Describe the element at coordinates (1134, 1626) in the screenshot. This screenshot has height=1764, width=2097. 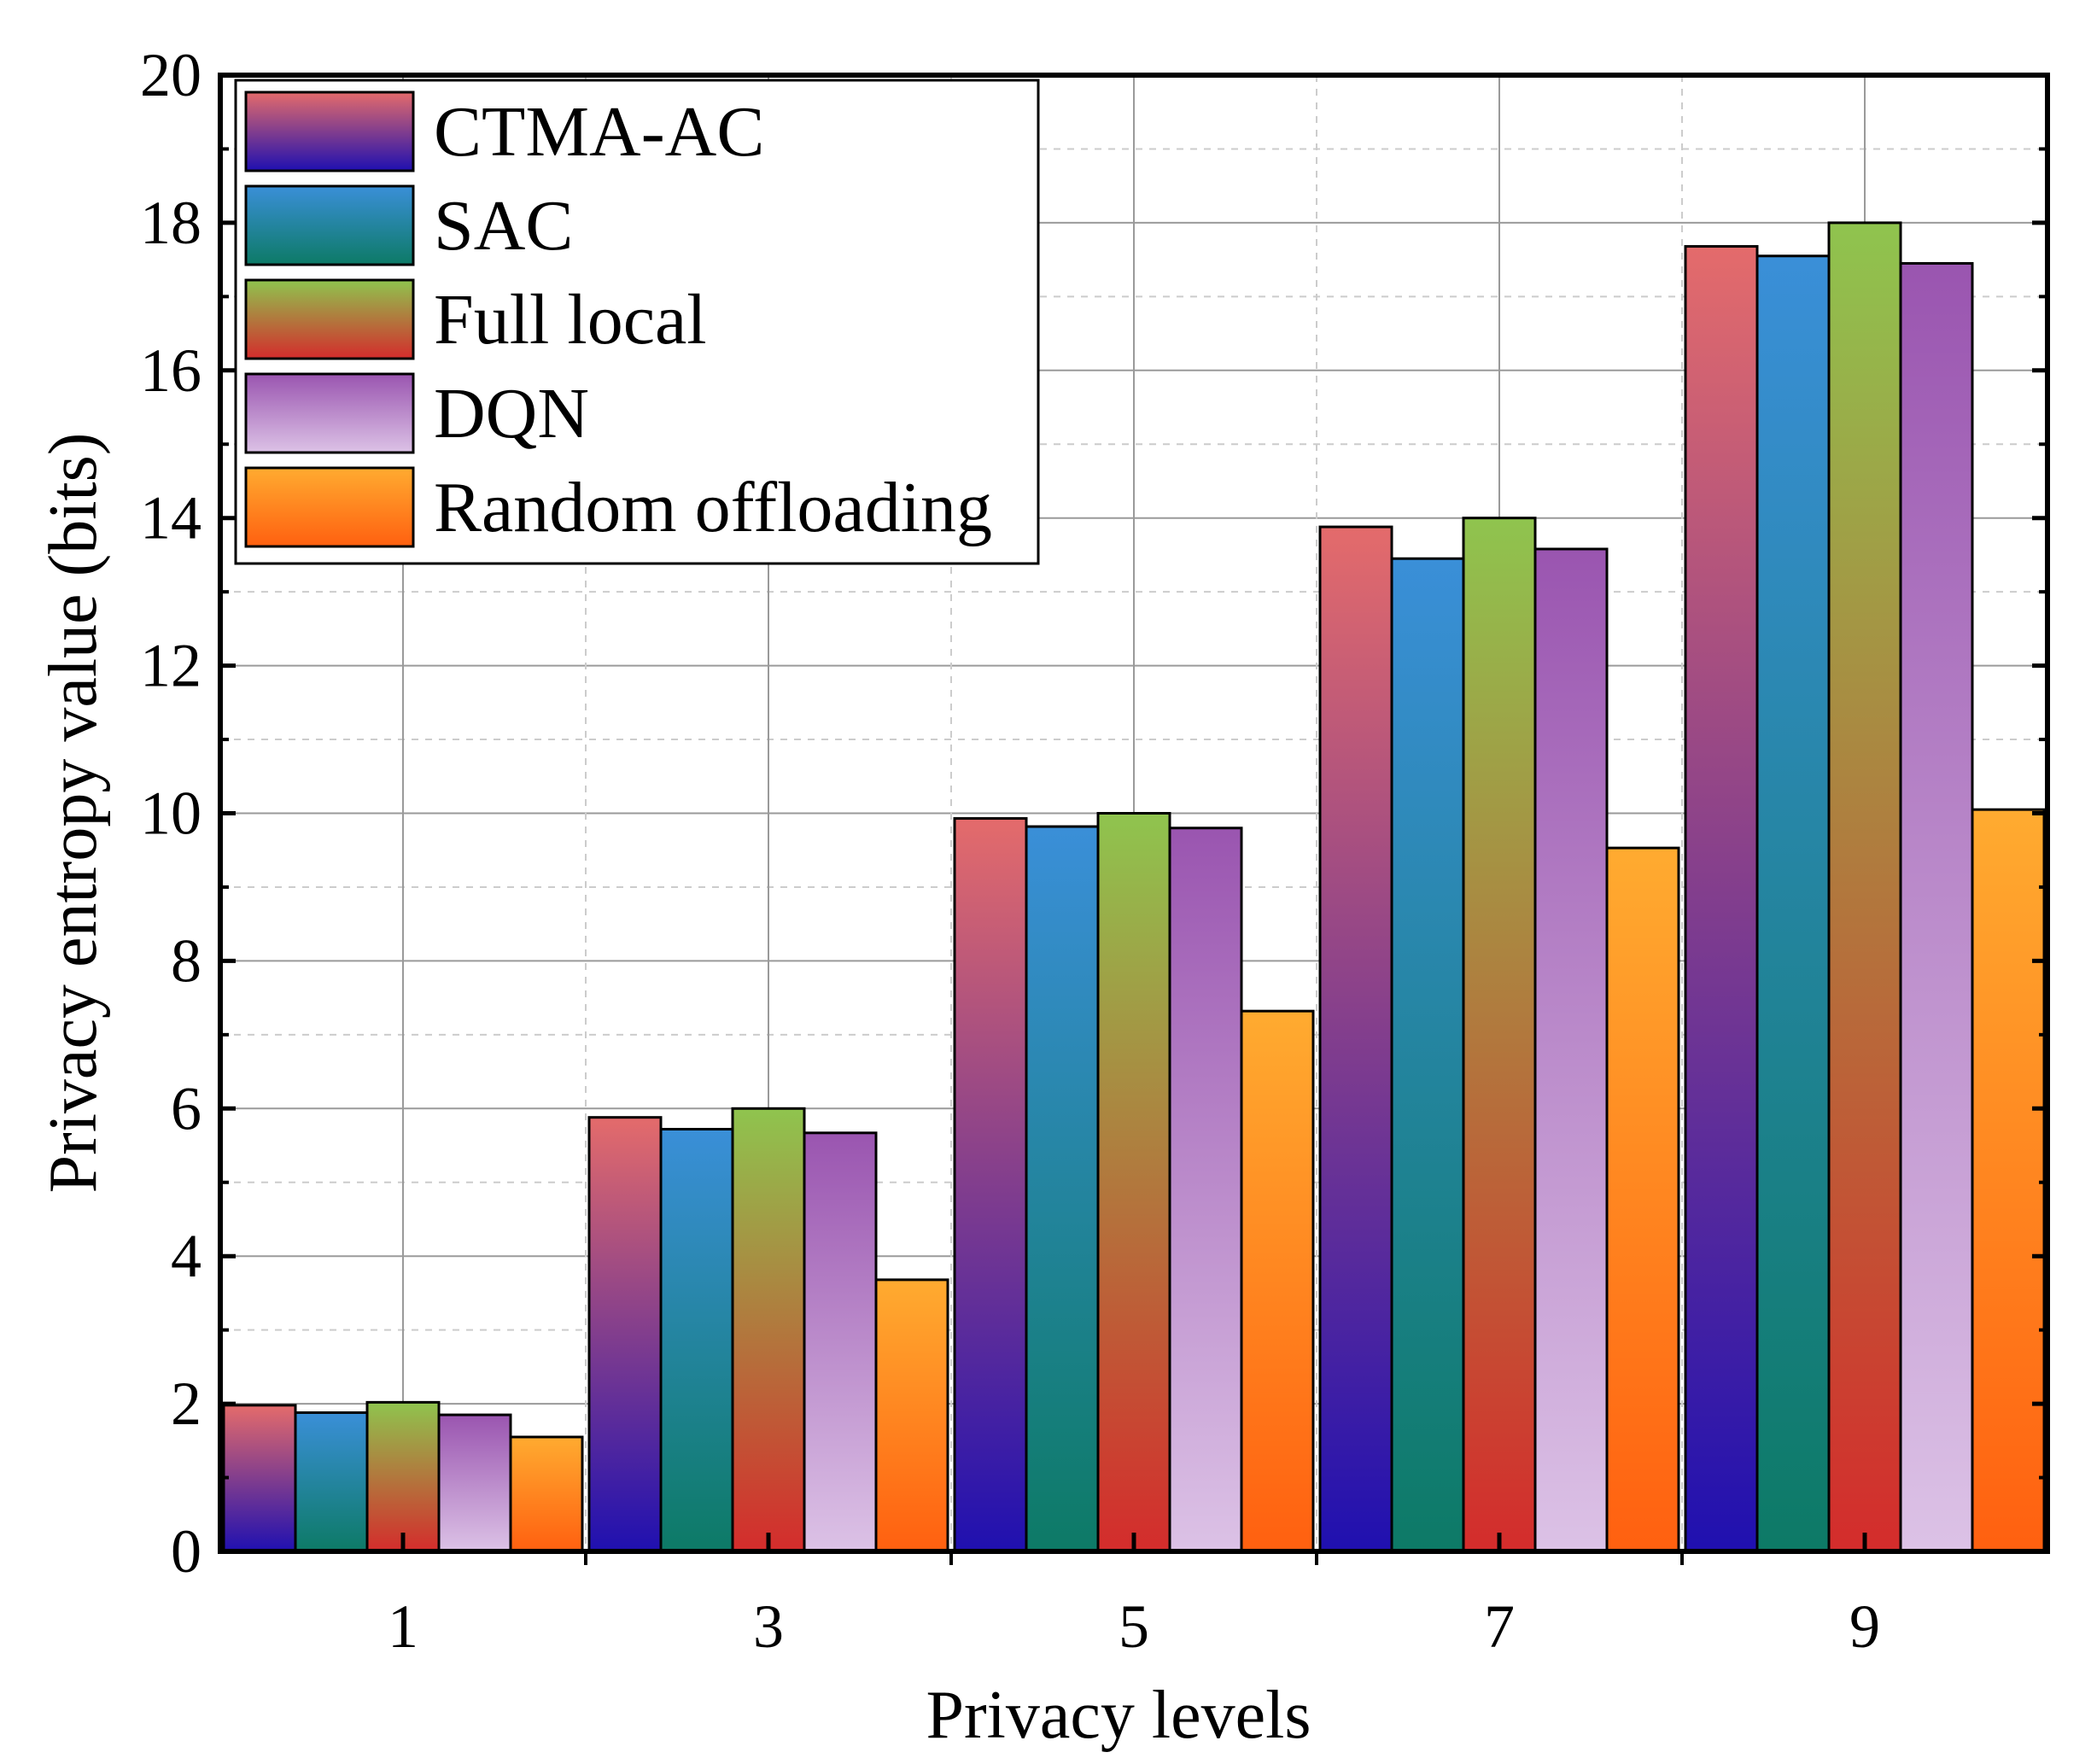
I see `x-tick-label: 5` at that location.